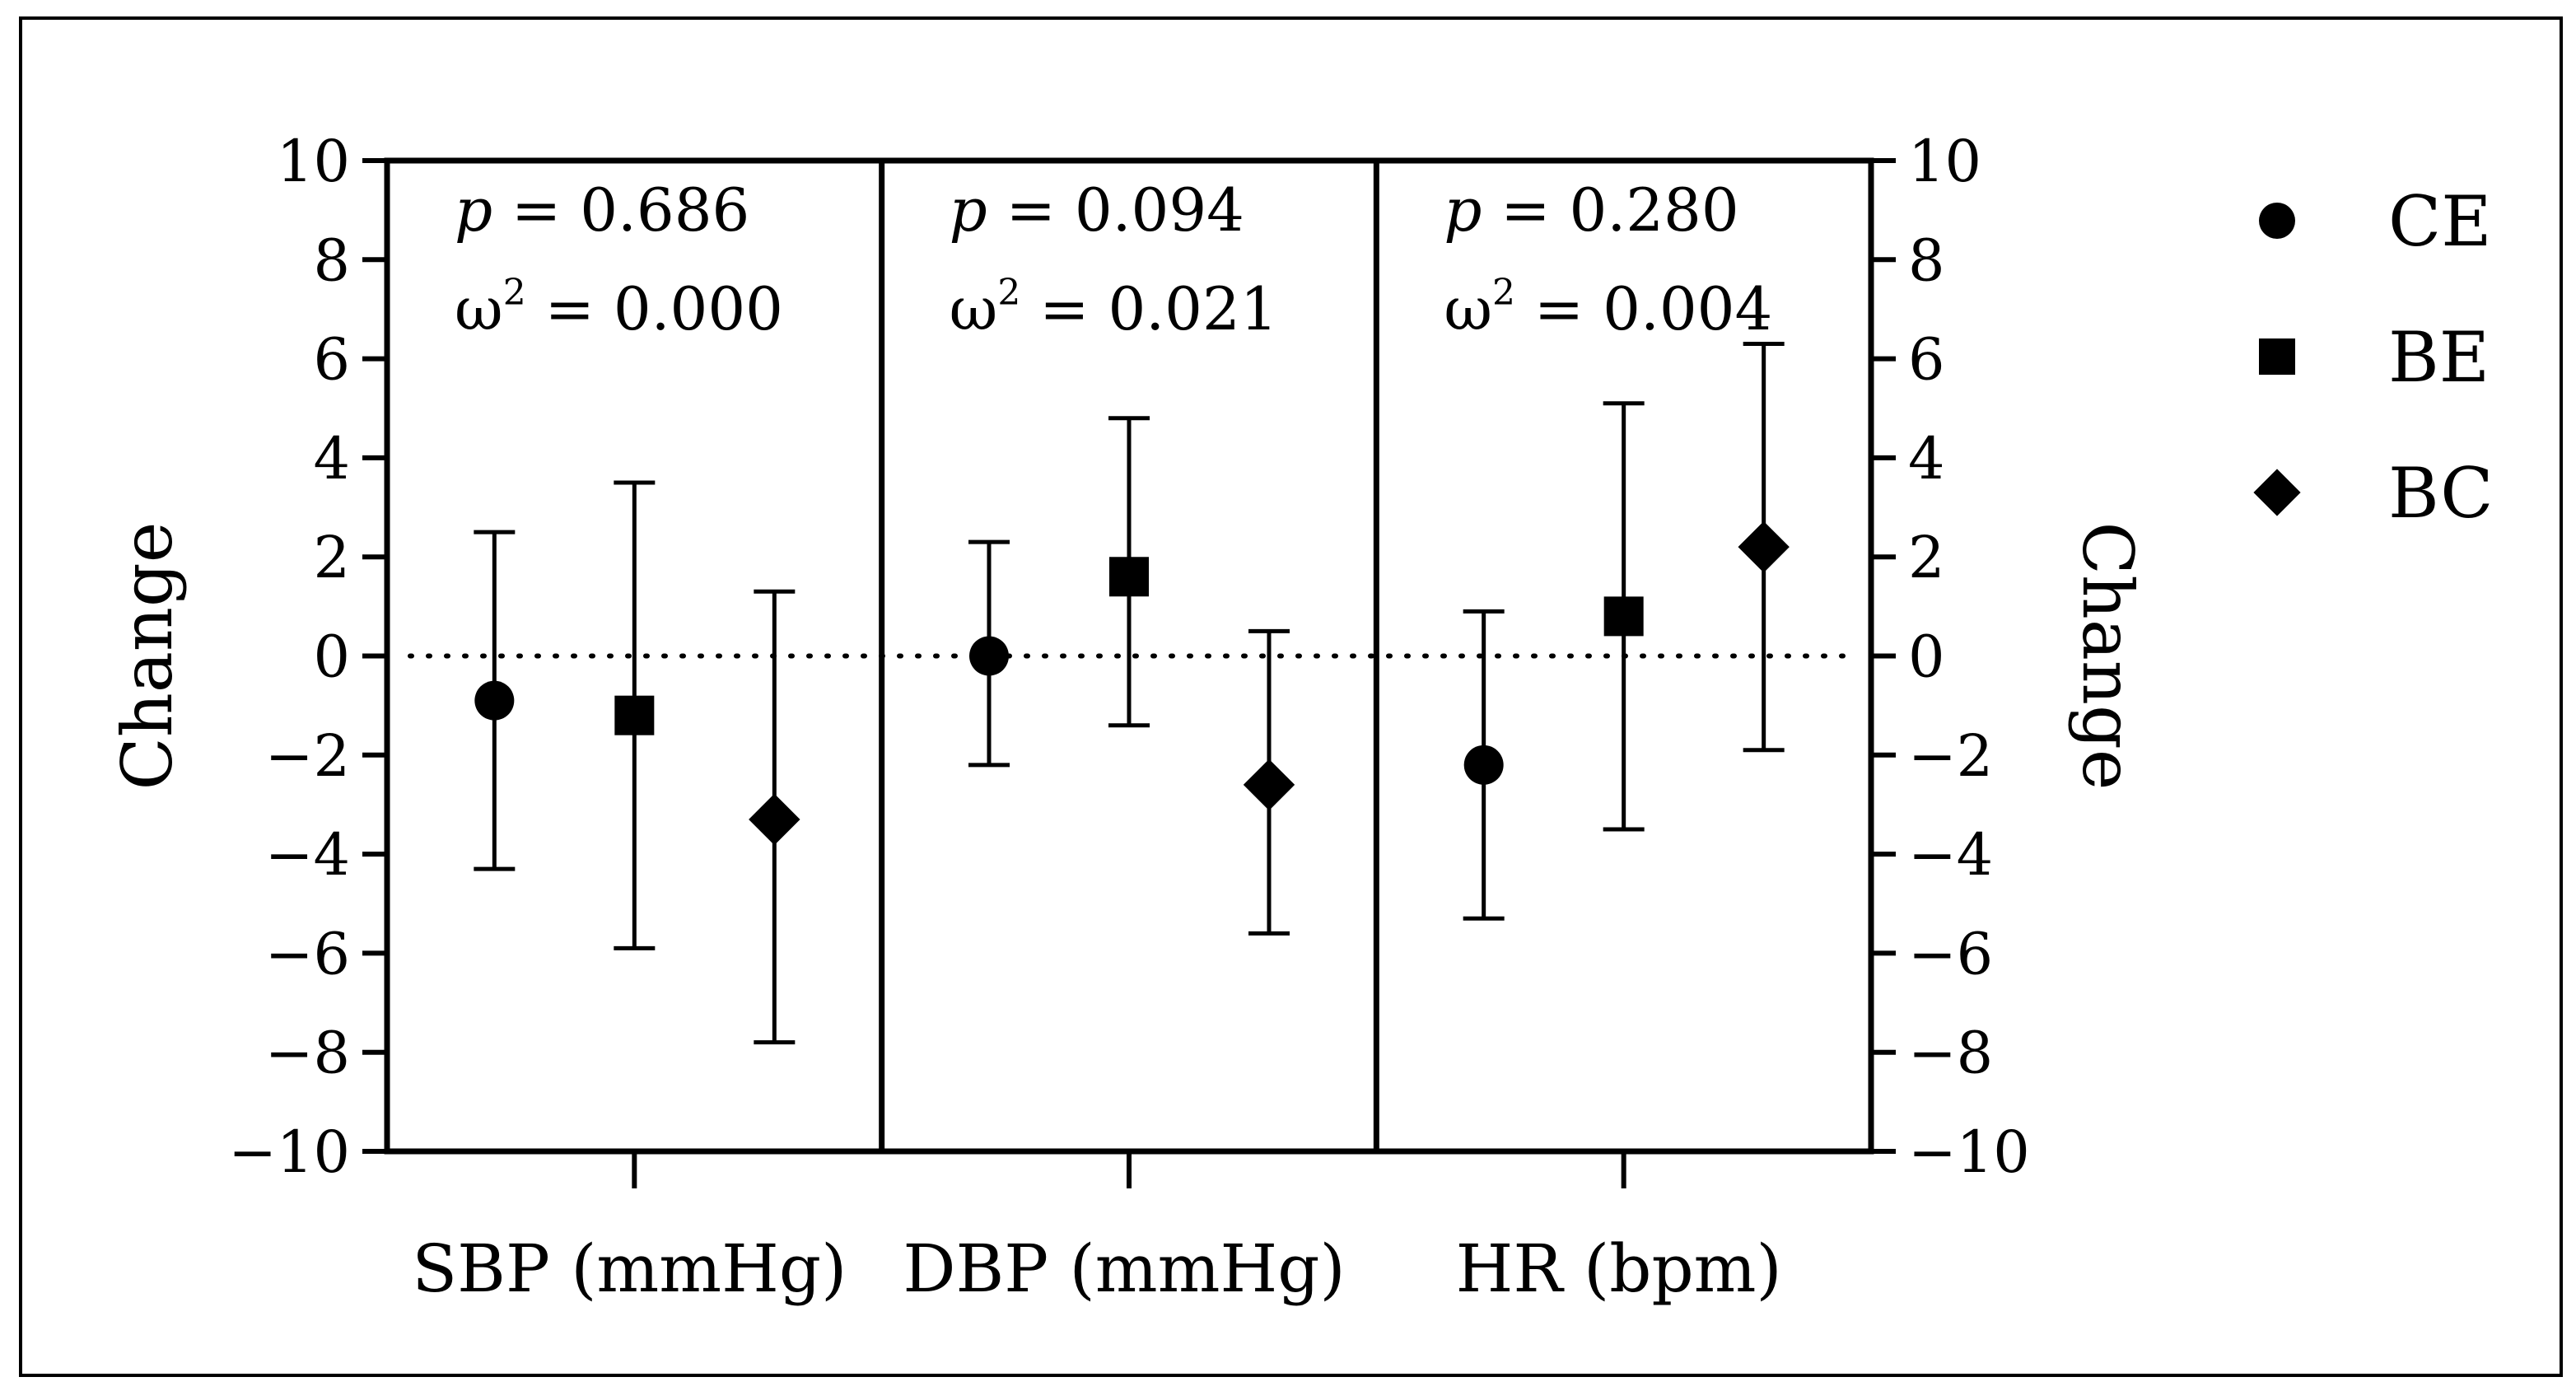  I want to click on legend-marker-ce, so click(2277, 221).